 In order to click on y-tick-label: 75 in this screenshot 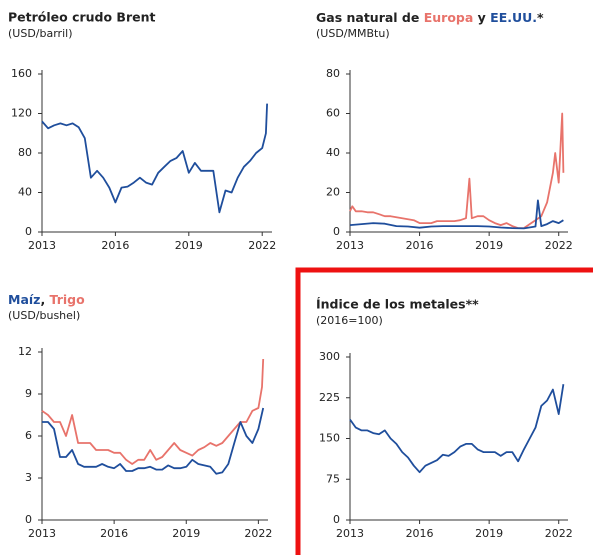, I will do `click(333, 478)`.